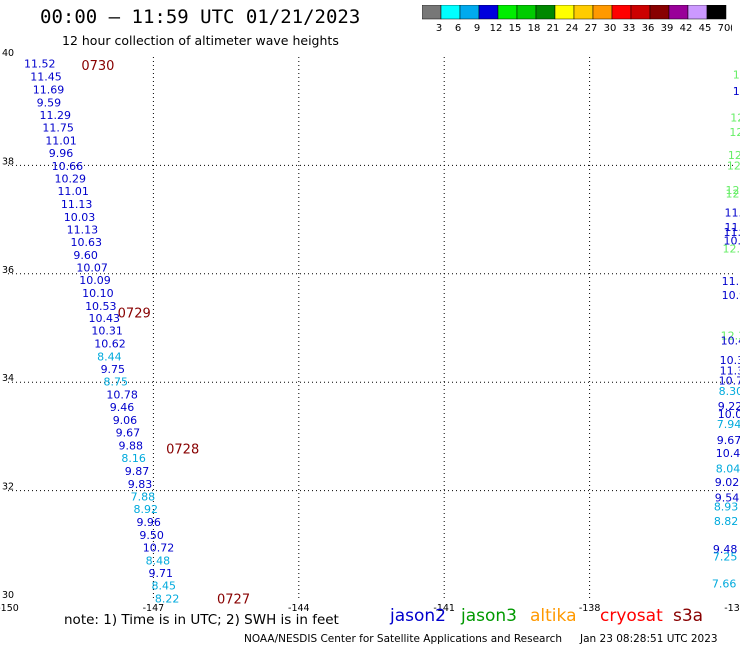  I want to click on swh-value-label: 10.07, so click(92, 267).